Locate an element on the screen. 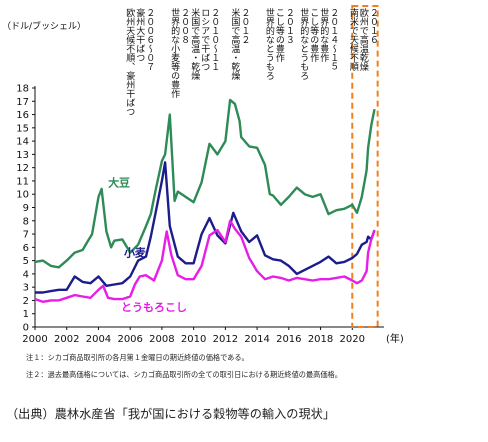 Image resolution: width=488 pixels, height=442 pixels. y-tick-label: 15 is located at coordinates (22, 128).